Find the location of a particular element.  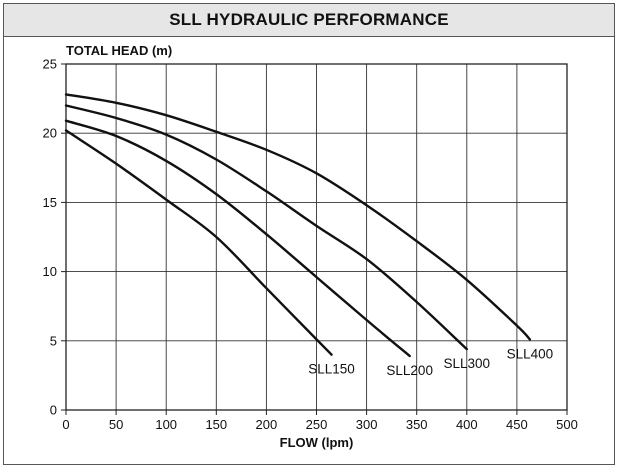

y-tick-label: 15 is located at coordinates (50, 202).